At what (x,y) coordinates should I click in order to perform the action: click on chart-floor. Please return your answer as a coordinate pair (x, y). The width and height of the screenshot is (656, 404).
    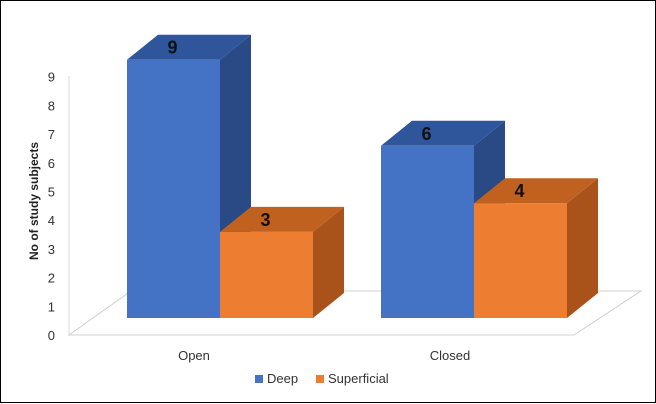
    Looking at the image, I should click on (355, 313).